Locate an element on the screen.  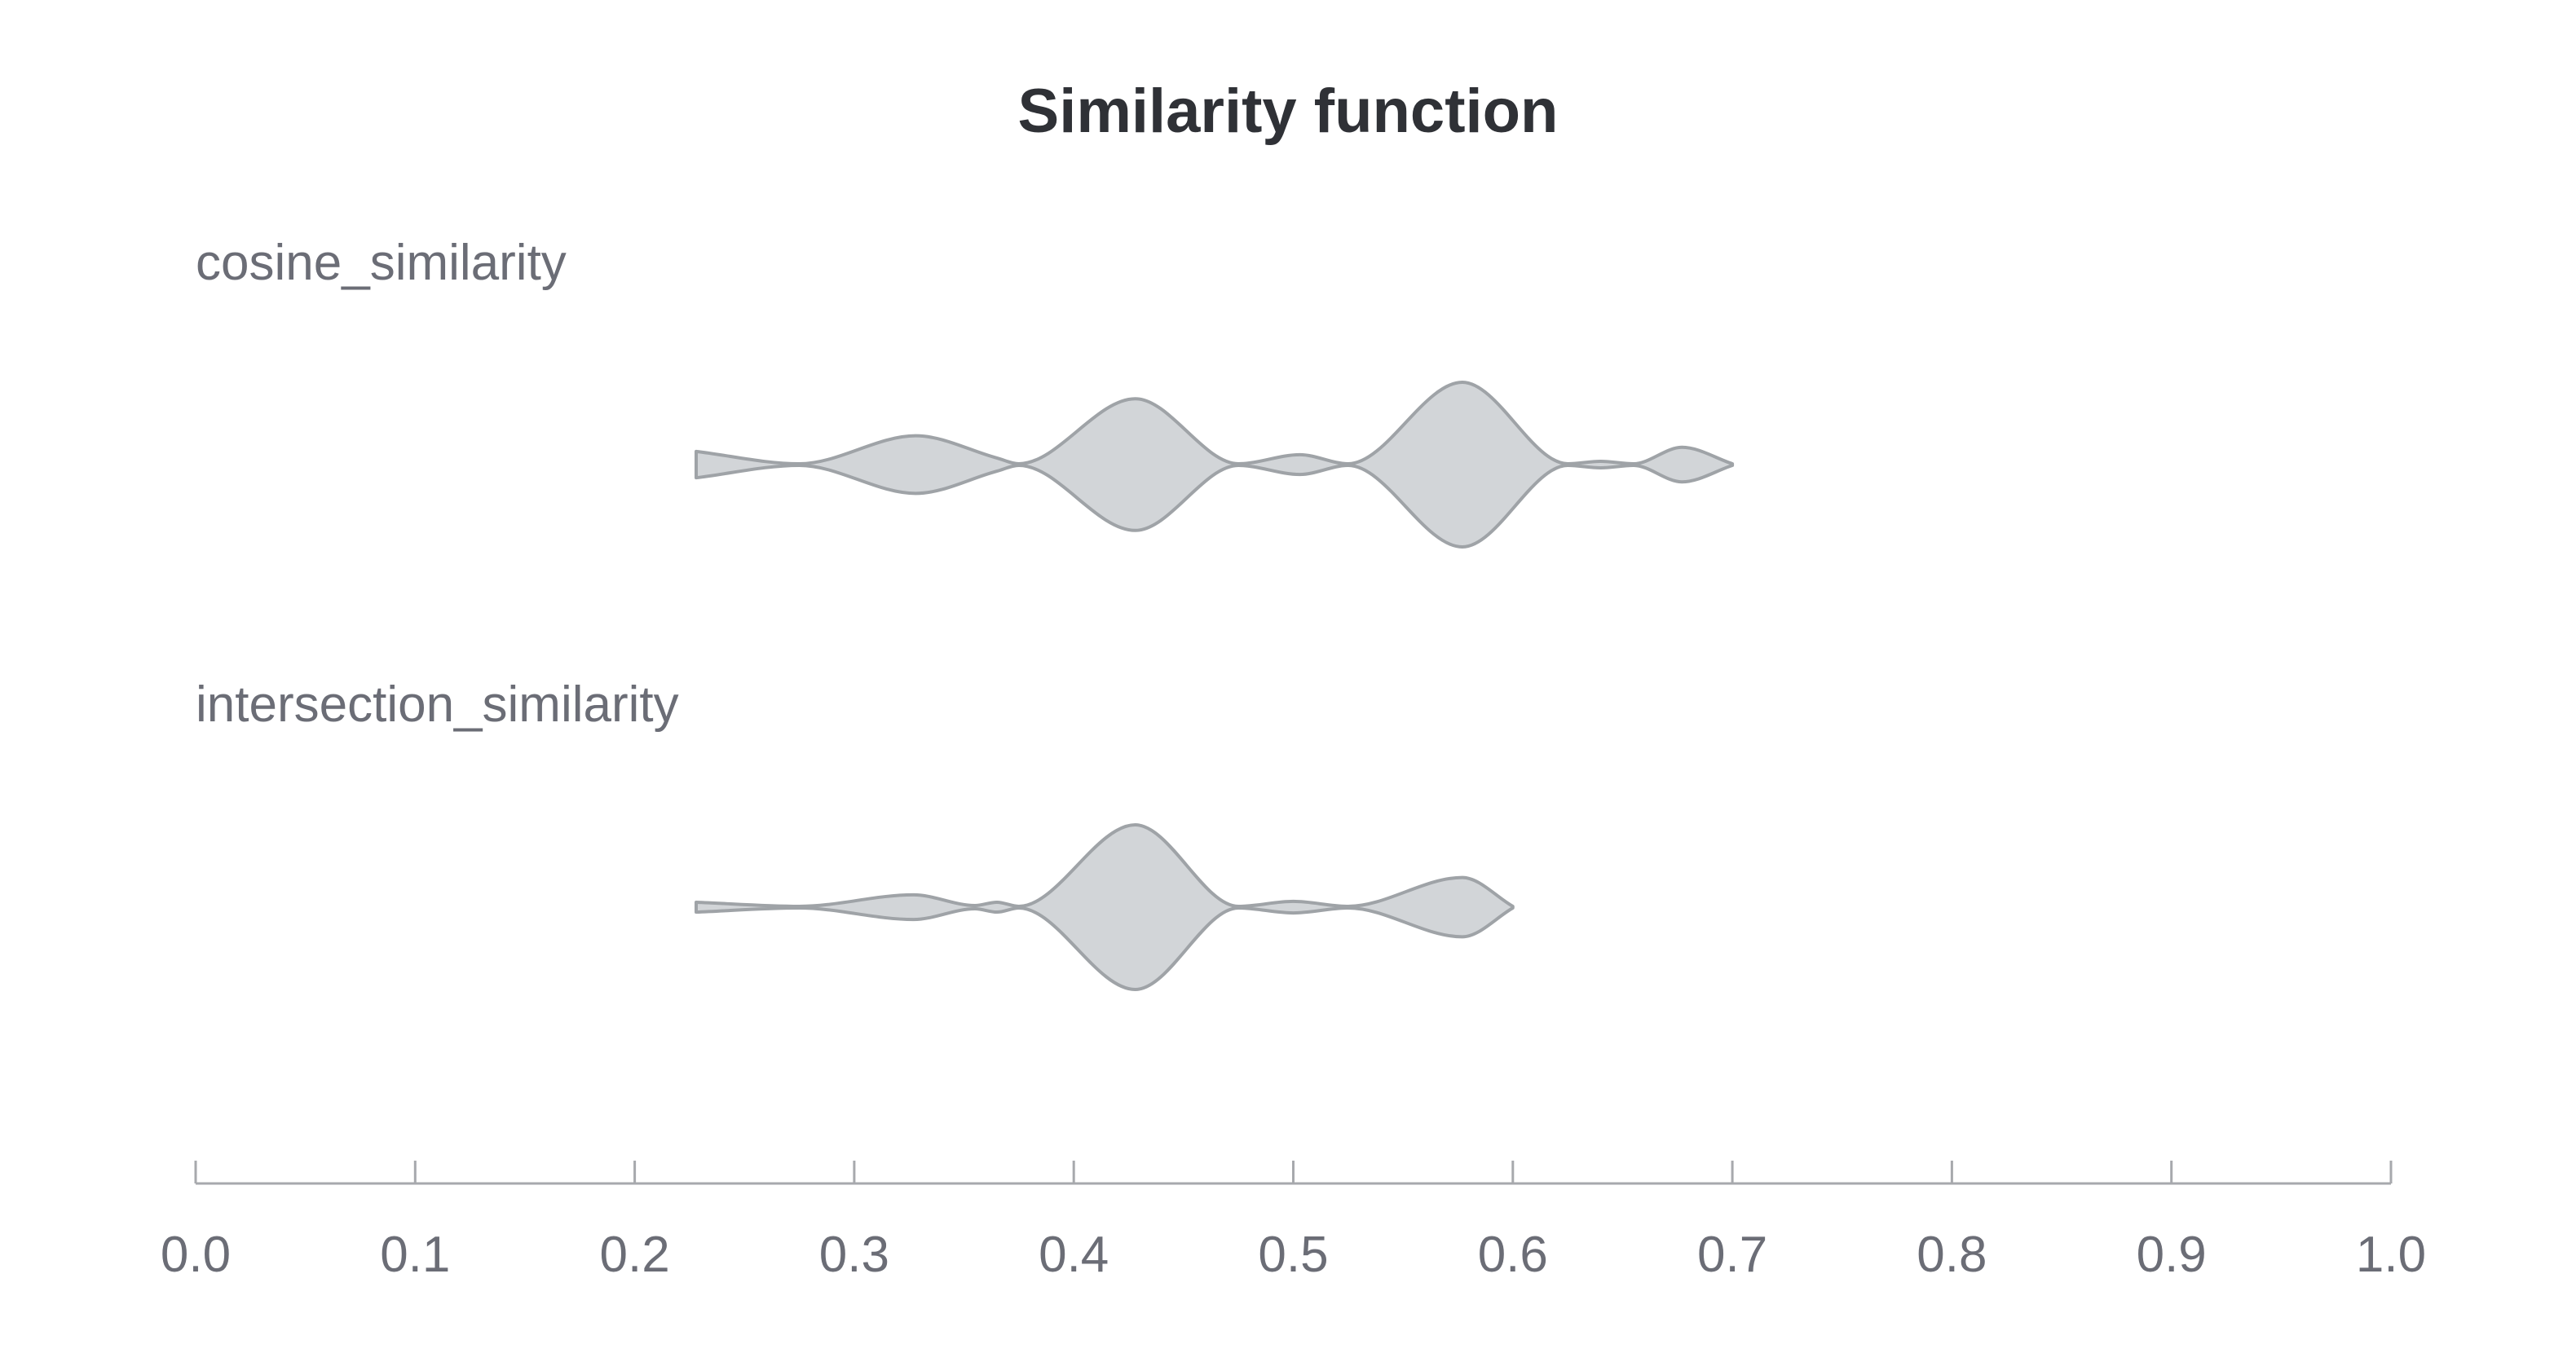
x-axis: 0.0 0.1 0.2 0.3 0.4 0.5 0.6 0.7 0.8 0.9 1.0 is located at coordinates (1293, 1222).